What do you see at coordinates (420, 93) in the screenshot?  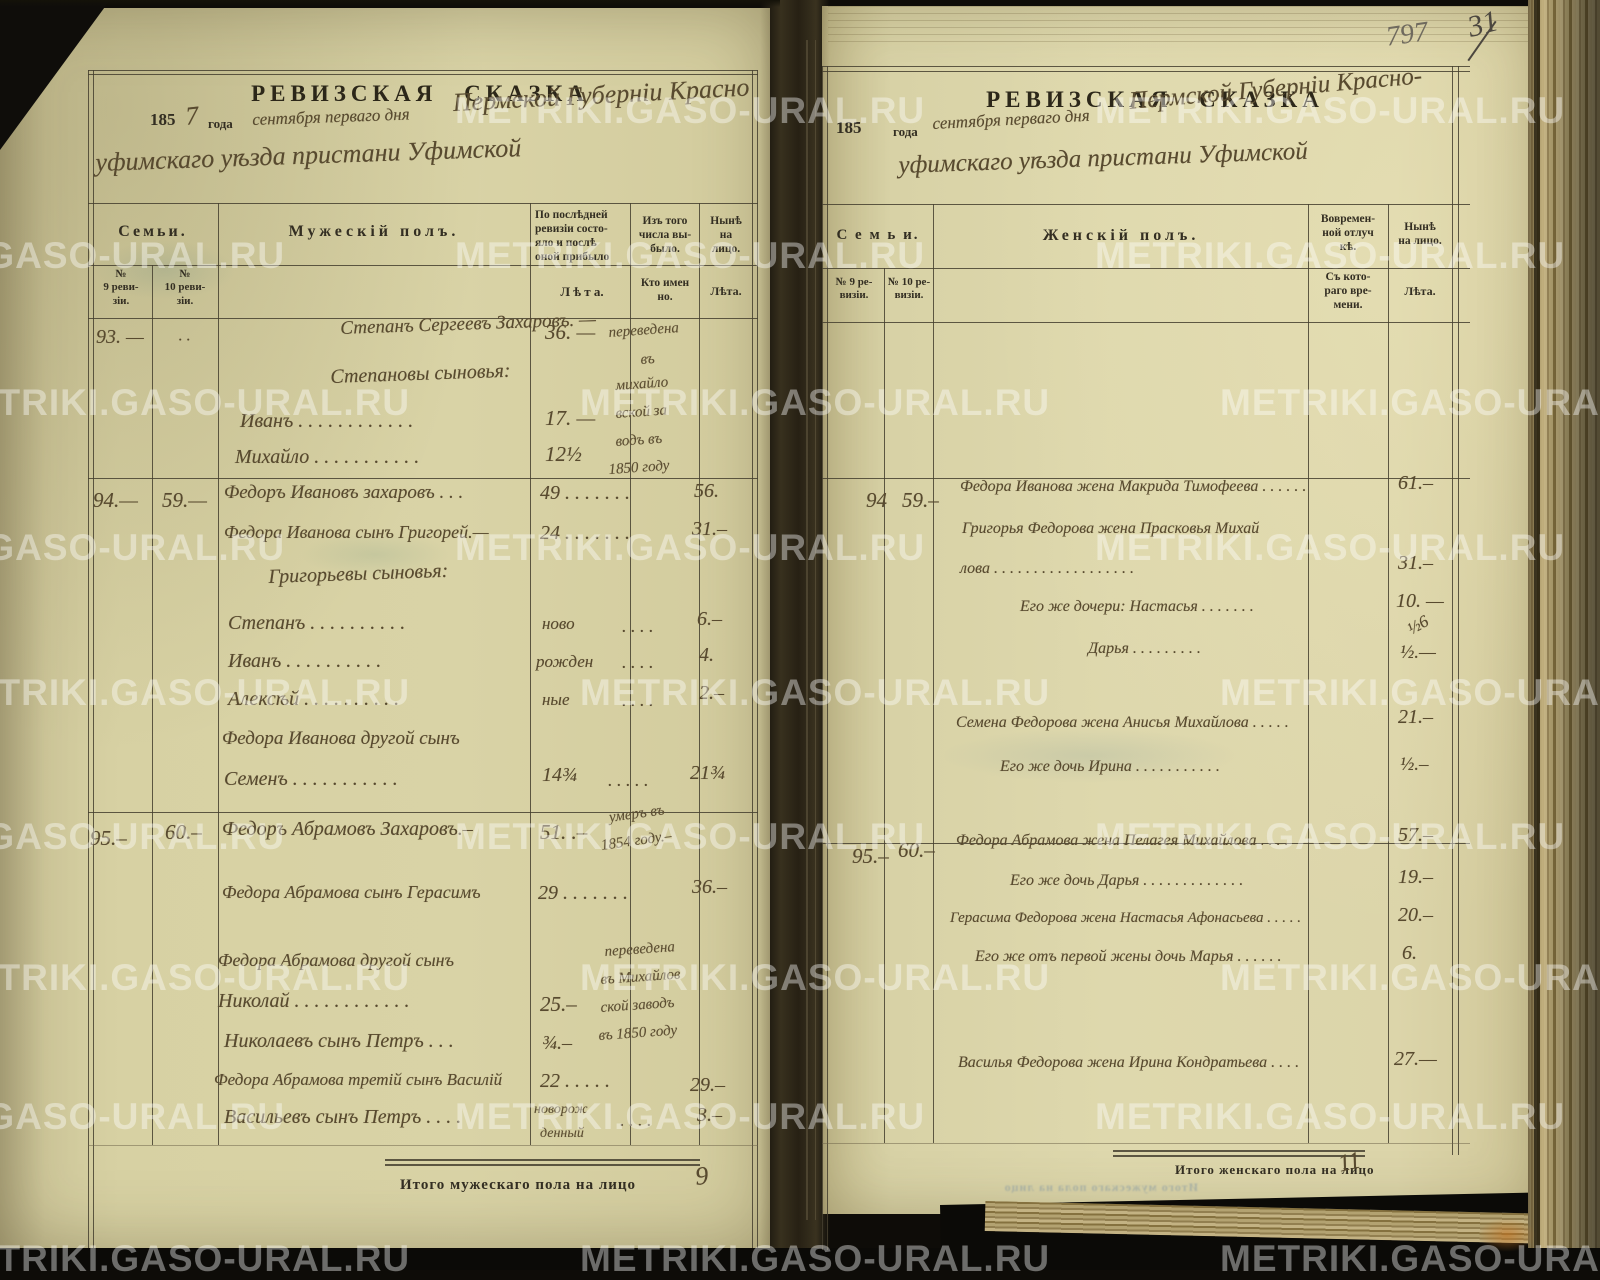 I see `left-page-title: РЕВИЗСКАЯ СКАЗКА` at bounding box center [420, 93].